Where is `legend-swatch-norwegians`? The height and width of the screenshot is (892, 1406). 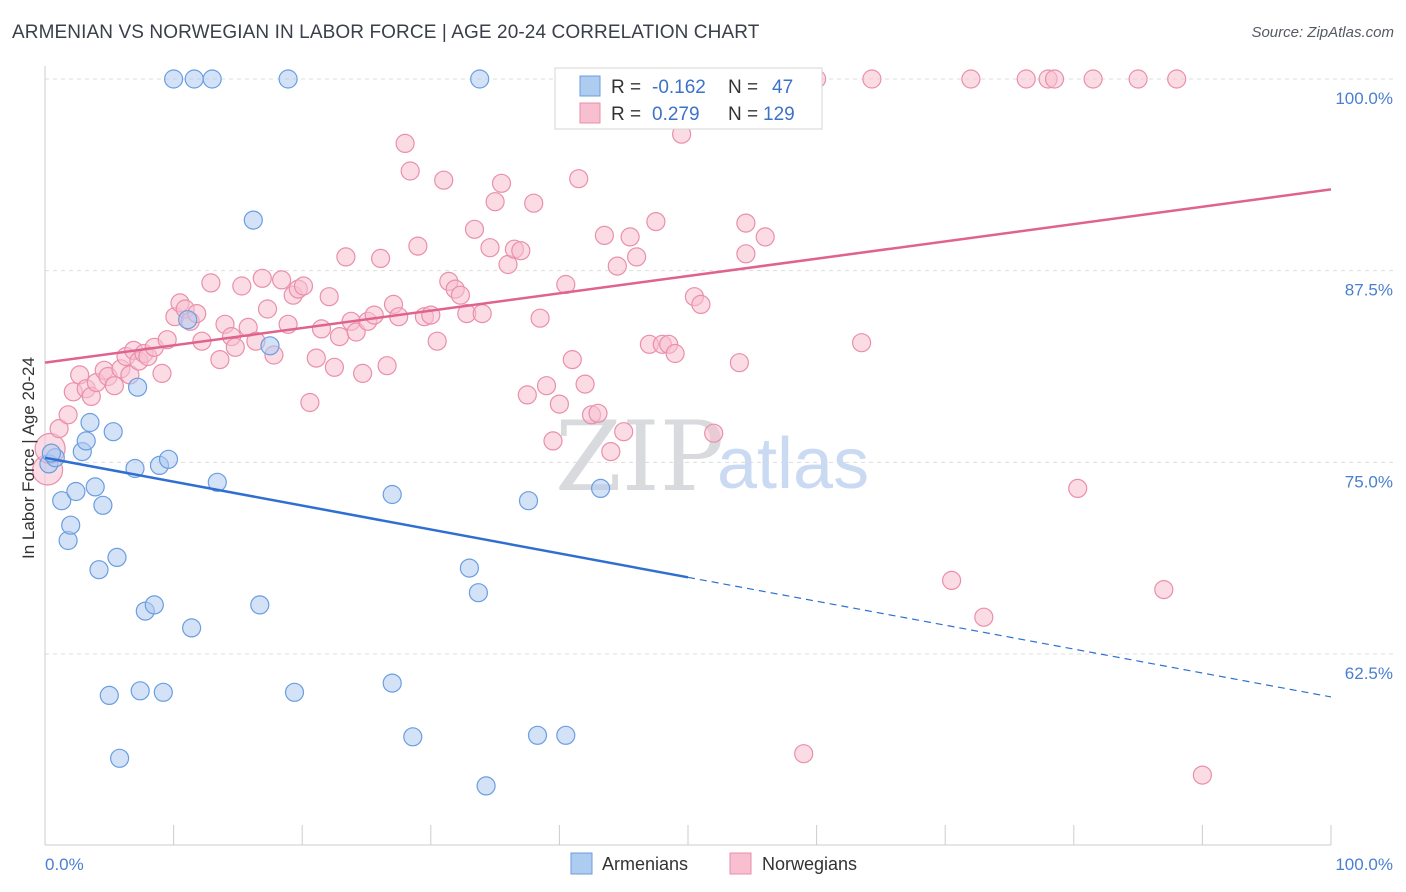
legend-swatch-norwegians is located at coordinates (590, 113).